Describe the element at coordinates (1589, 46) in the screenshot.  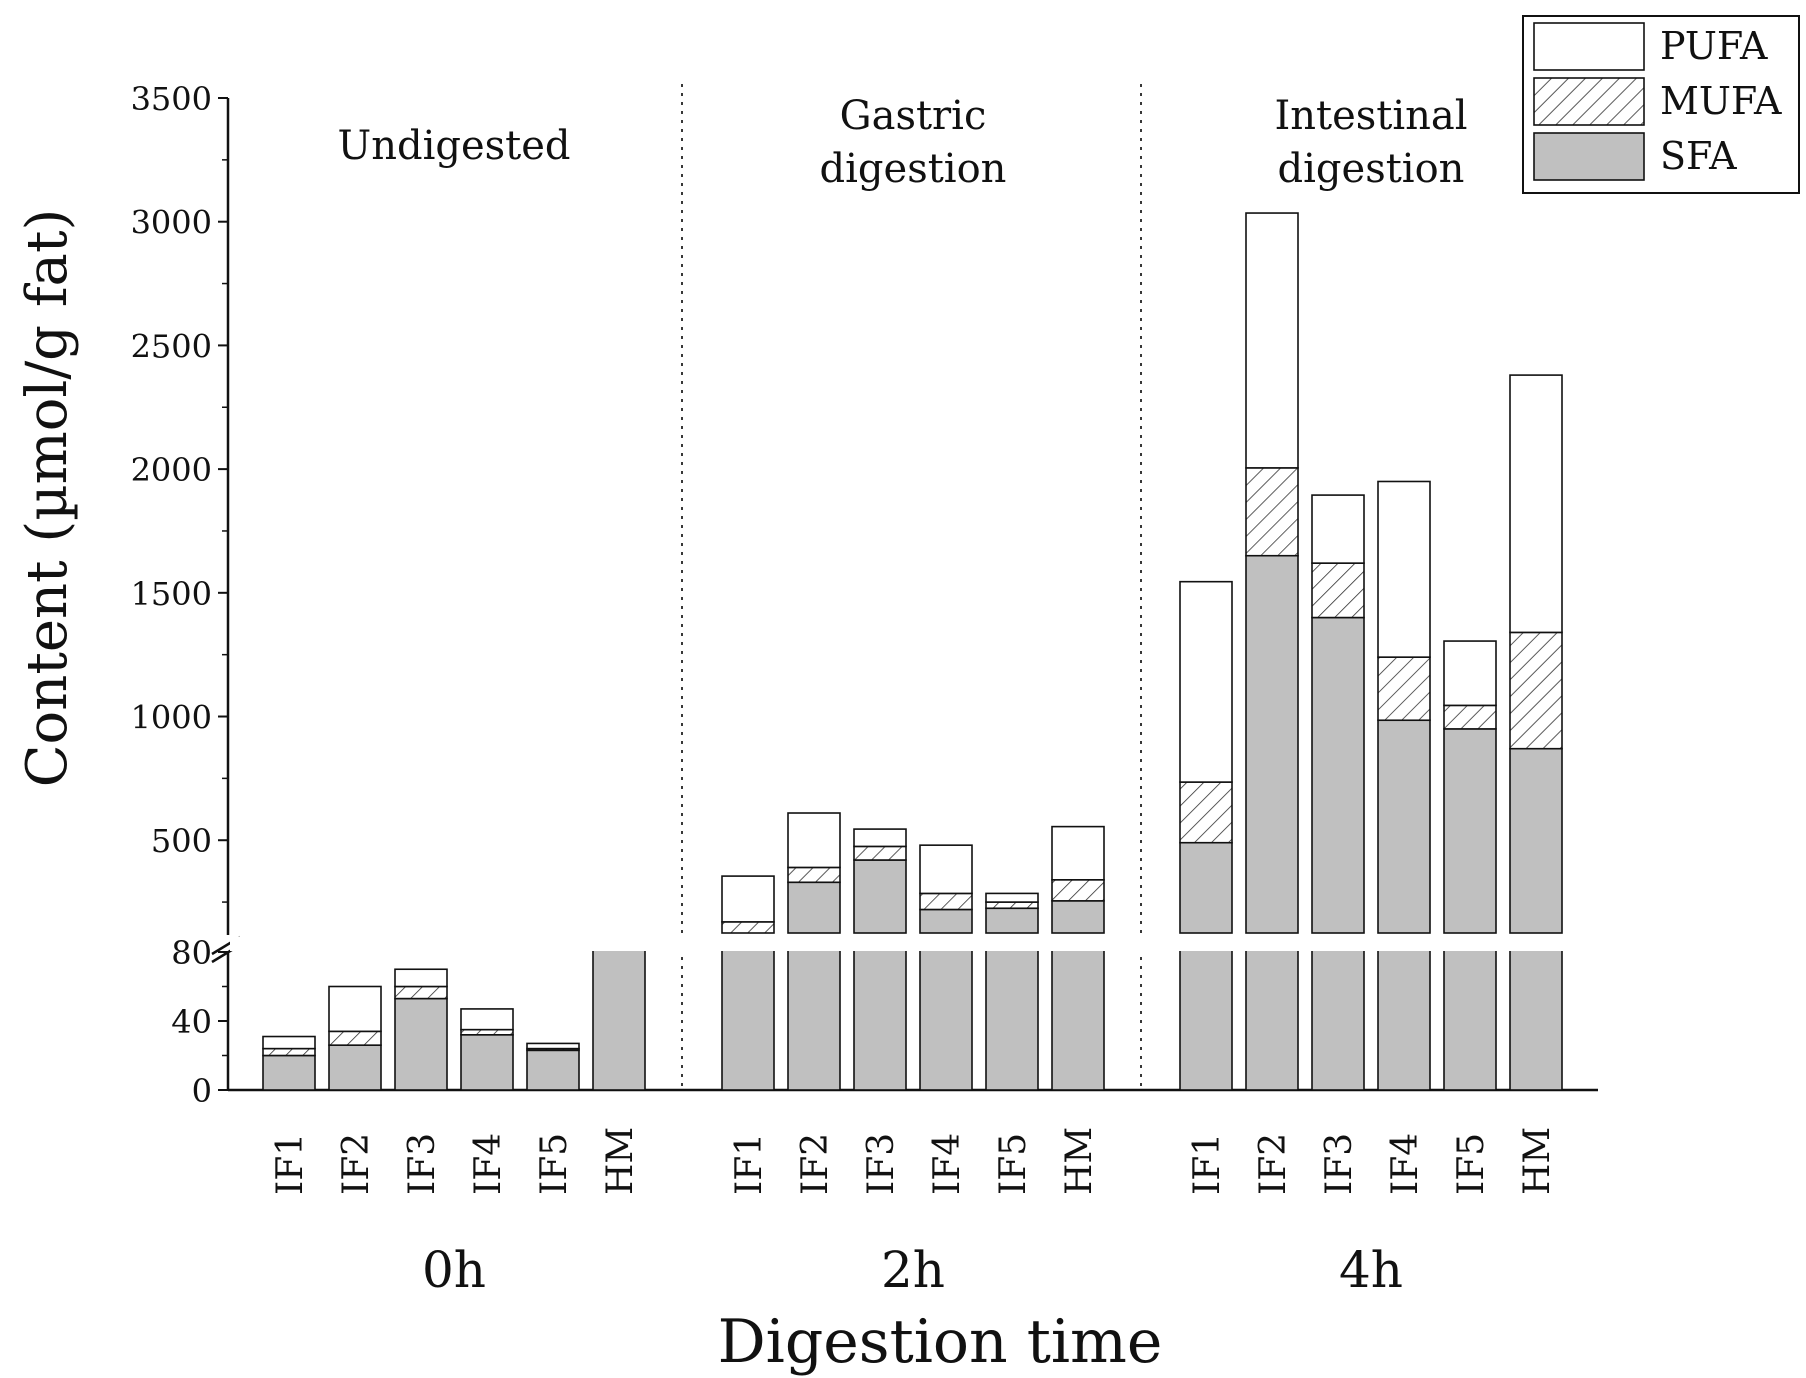
I see `legend-swatch-pufa` at that location.